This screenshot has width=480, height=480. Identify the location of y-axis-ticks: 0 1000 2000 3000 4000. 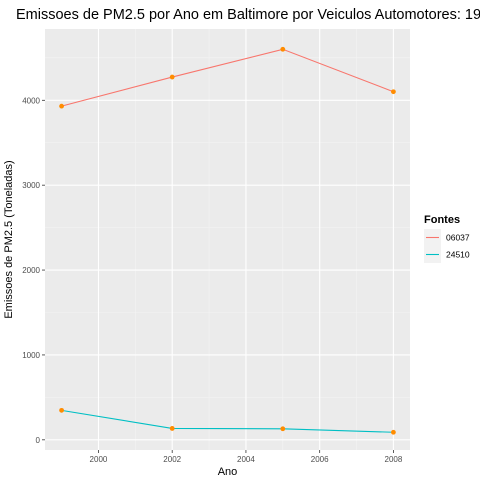
(33, 270).